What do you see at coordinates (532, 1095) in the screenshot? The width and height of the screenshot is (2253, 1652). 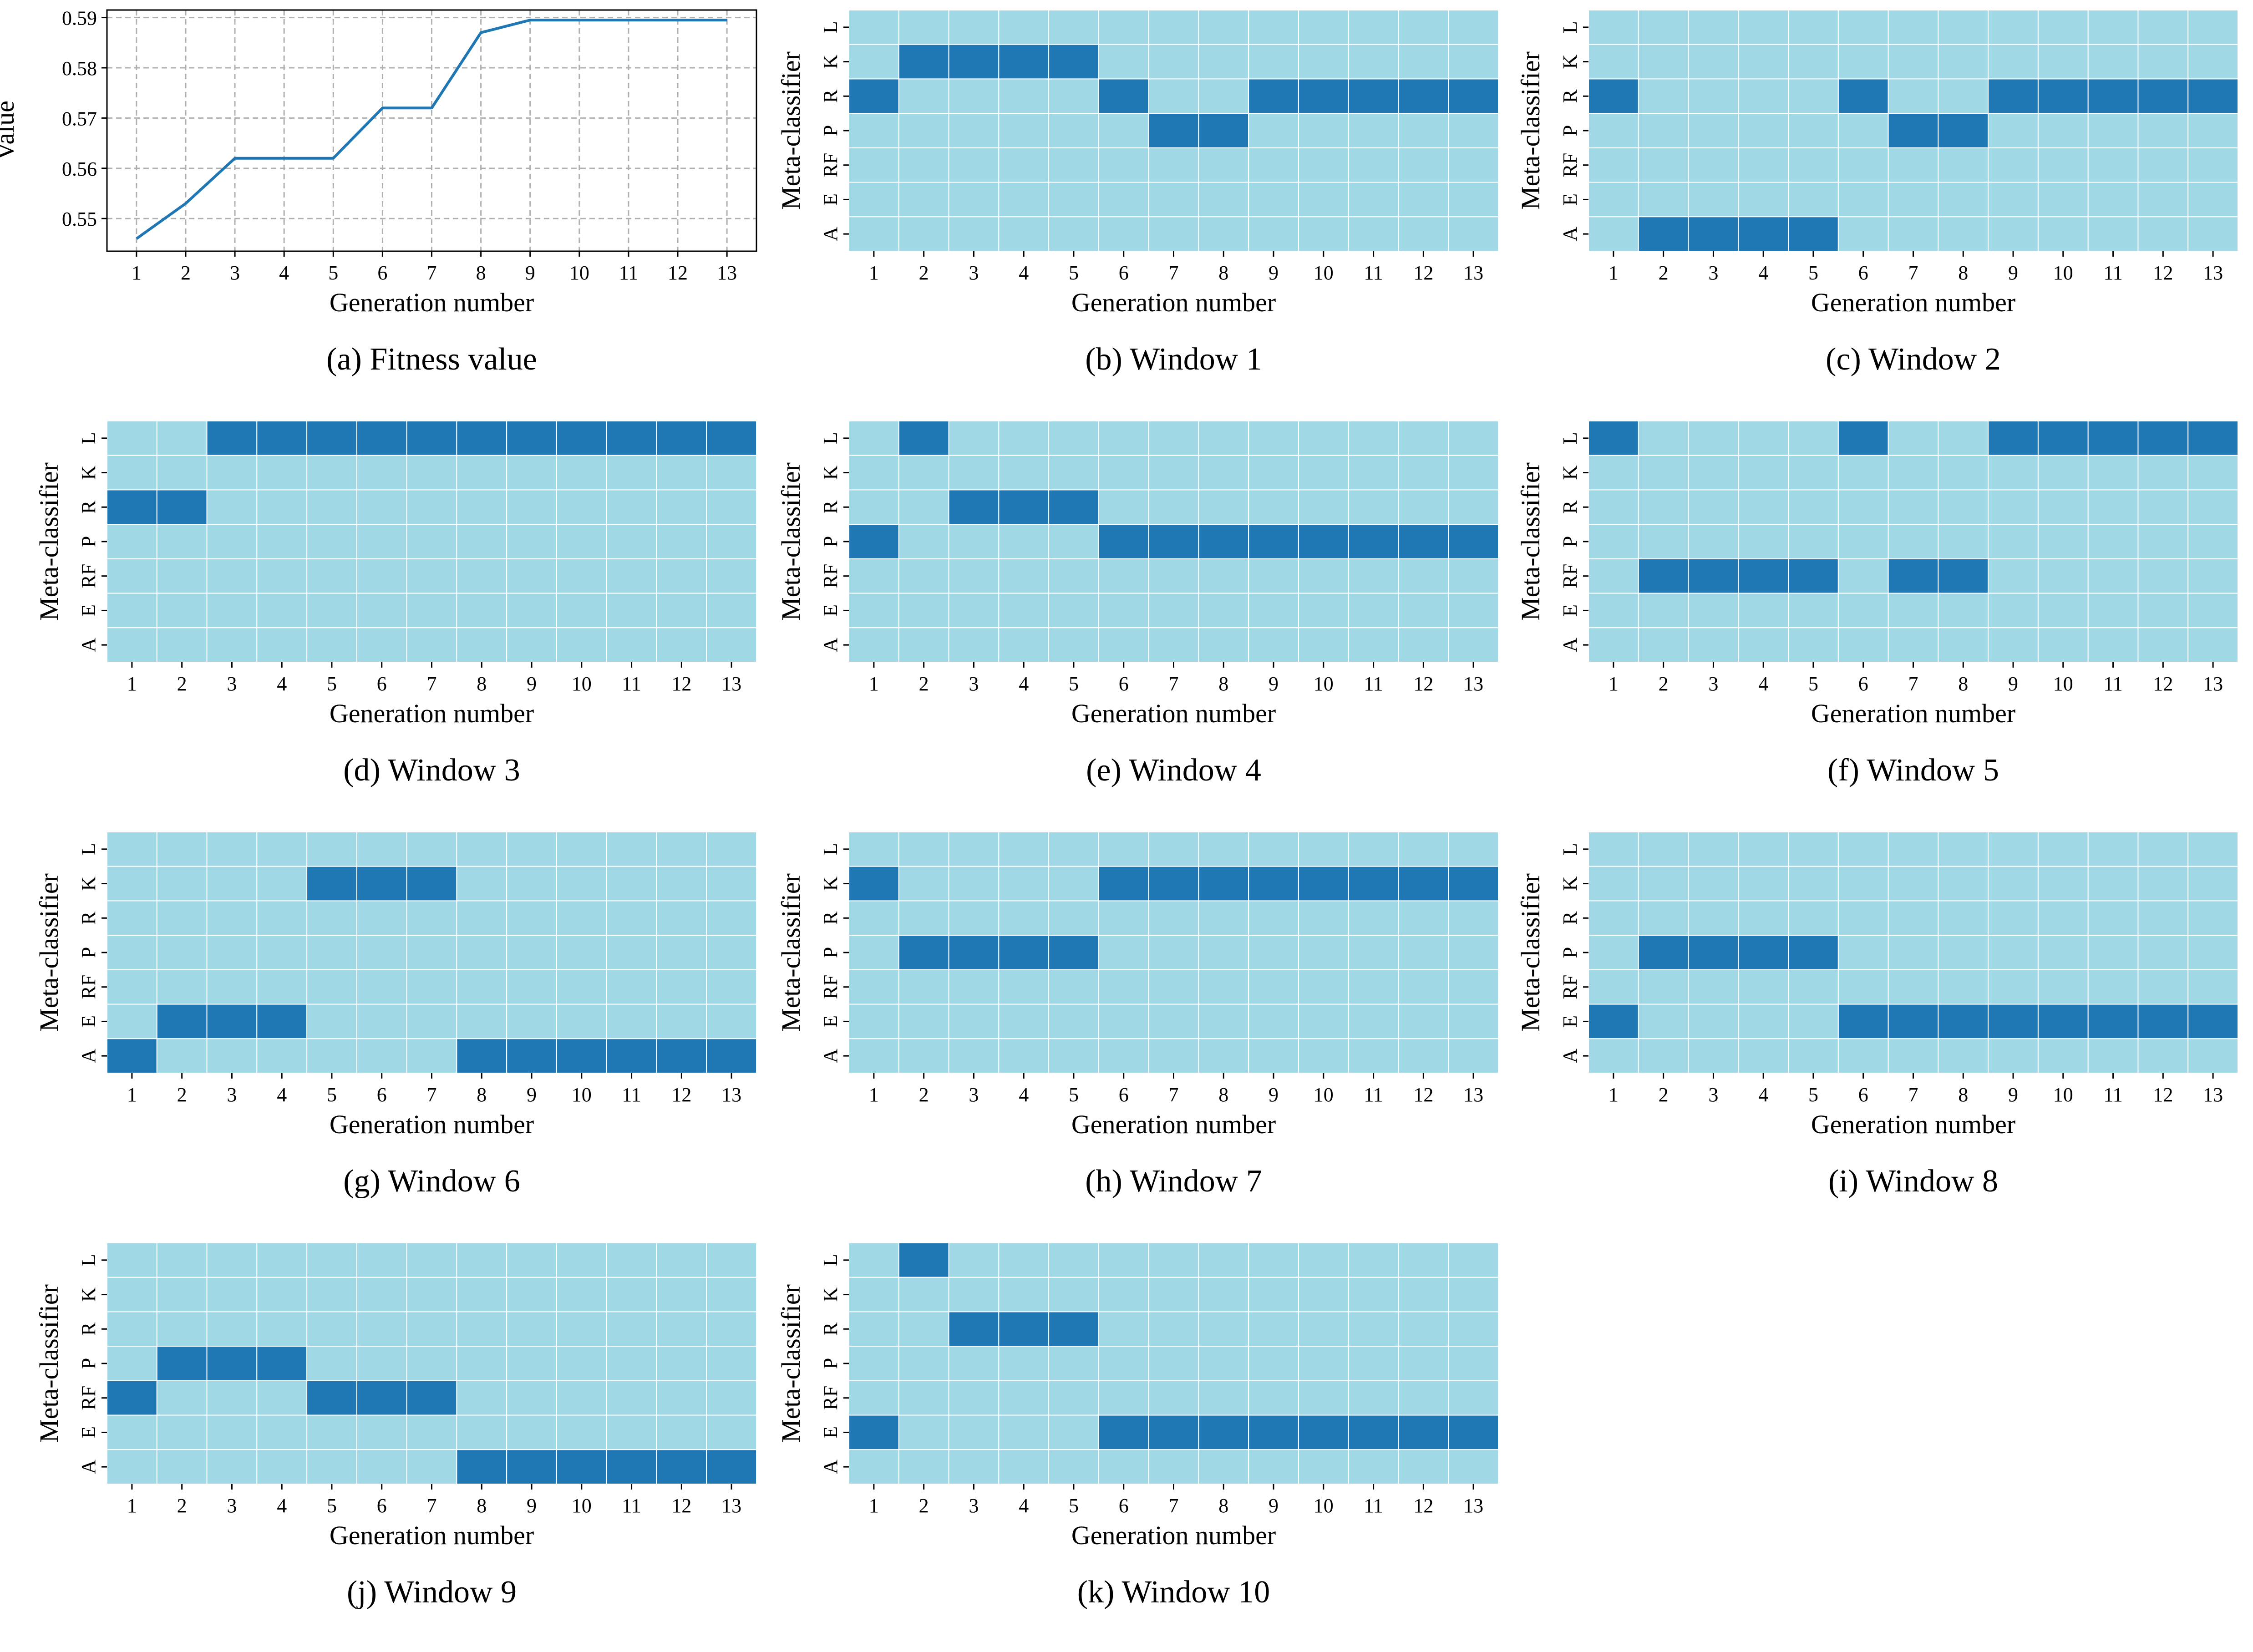 I see `x-tick-label: 9` at bounding box center [532, 1095].